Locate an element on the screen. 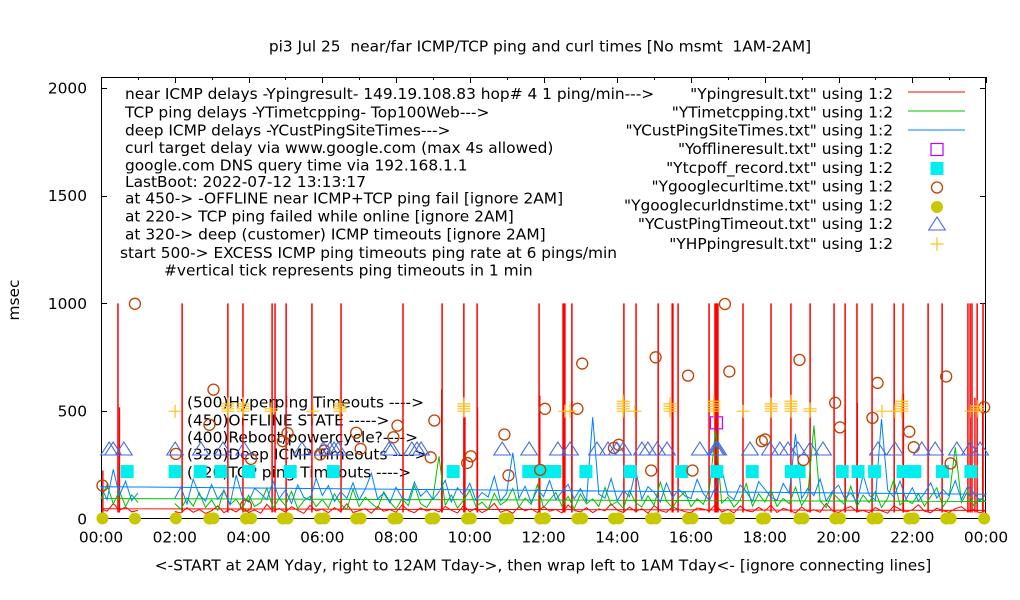 The height and width of the screenshot is (600, 1020). ytimetcpping-line is located at coordinates (543, 468).